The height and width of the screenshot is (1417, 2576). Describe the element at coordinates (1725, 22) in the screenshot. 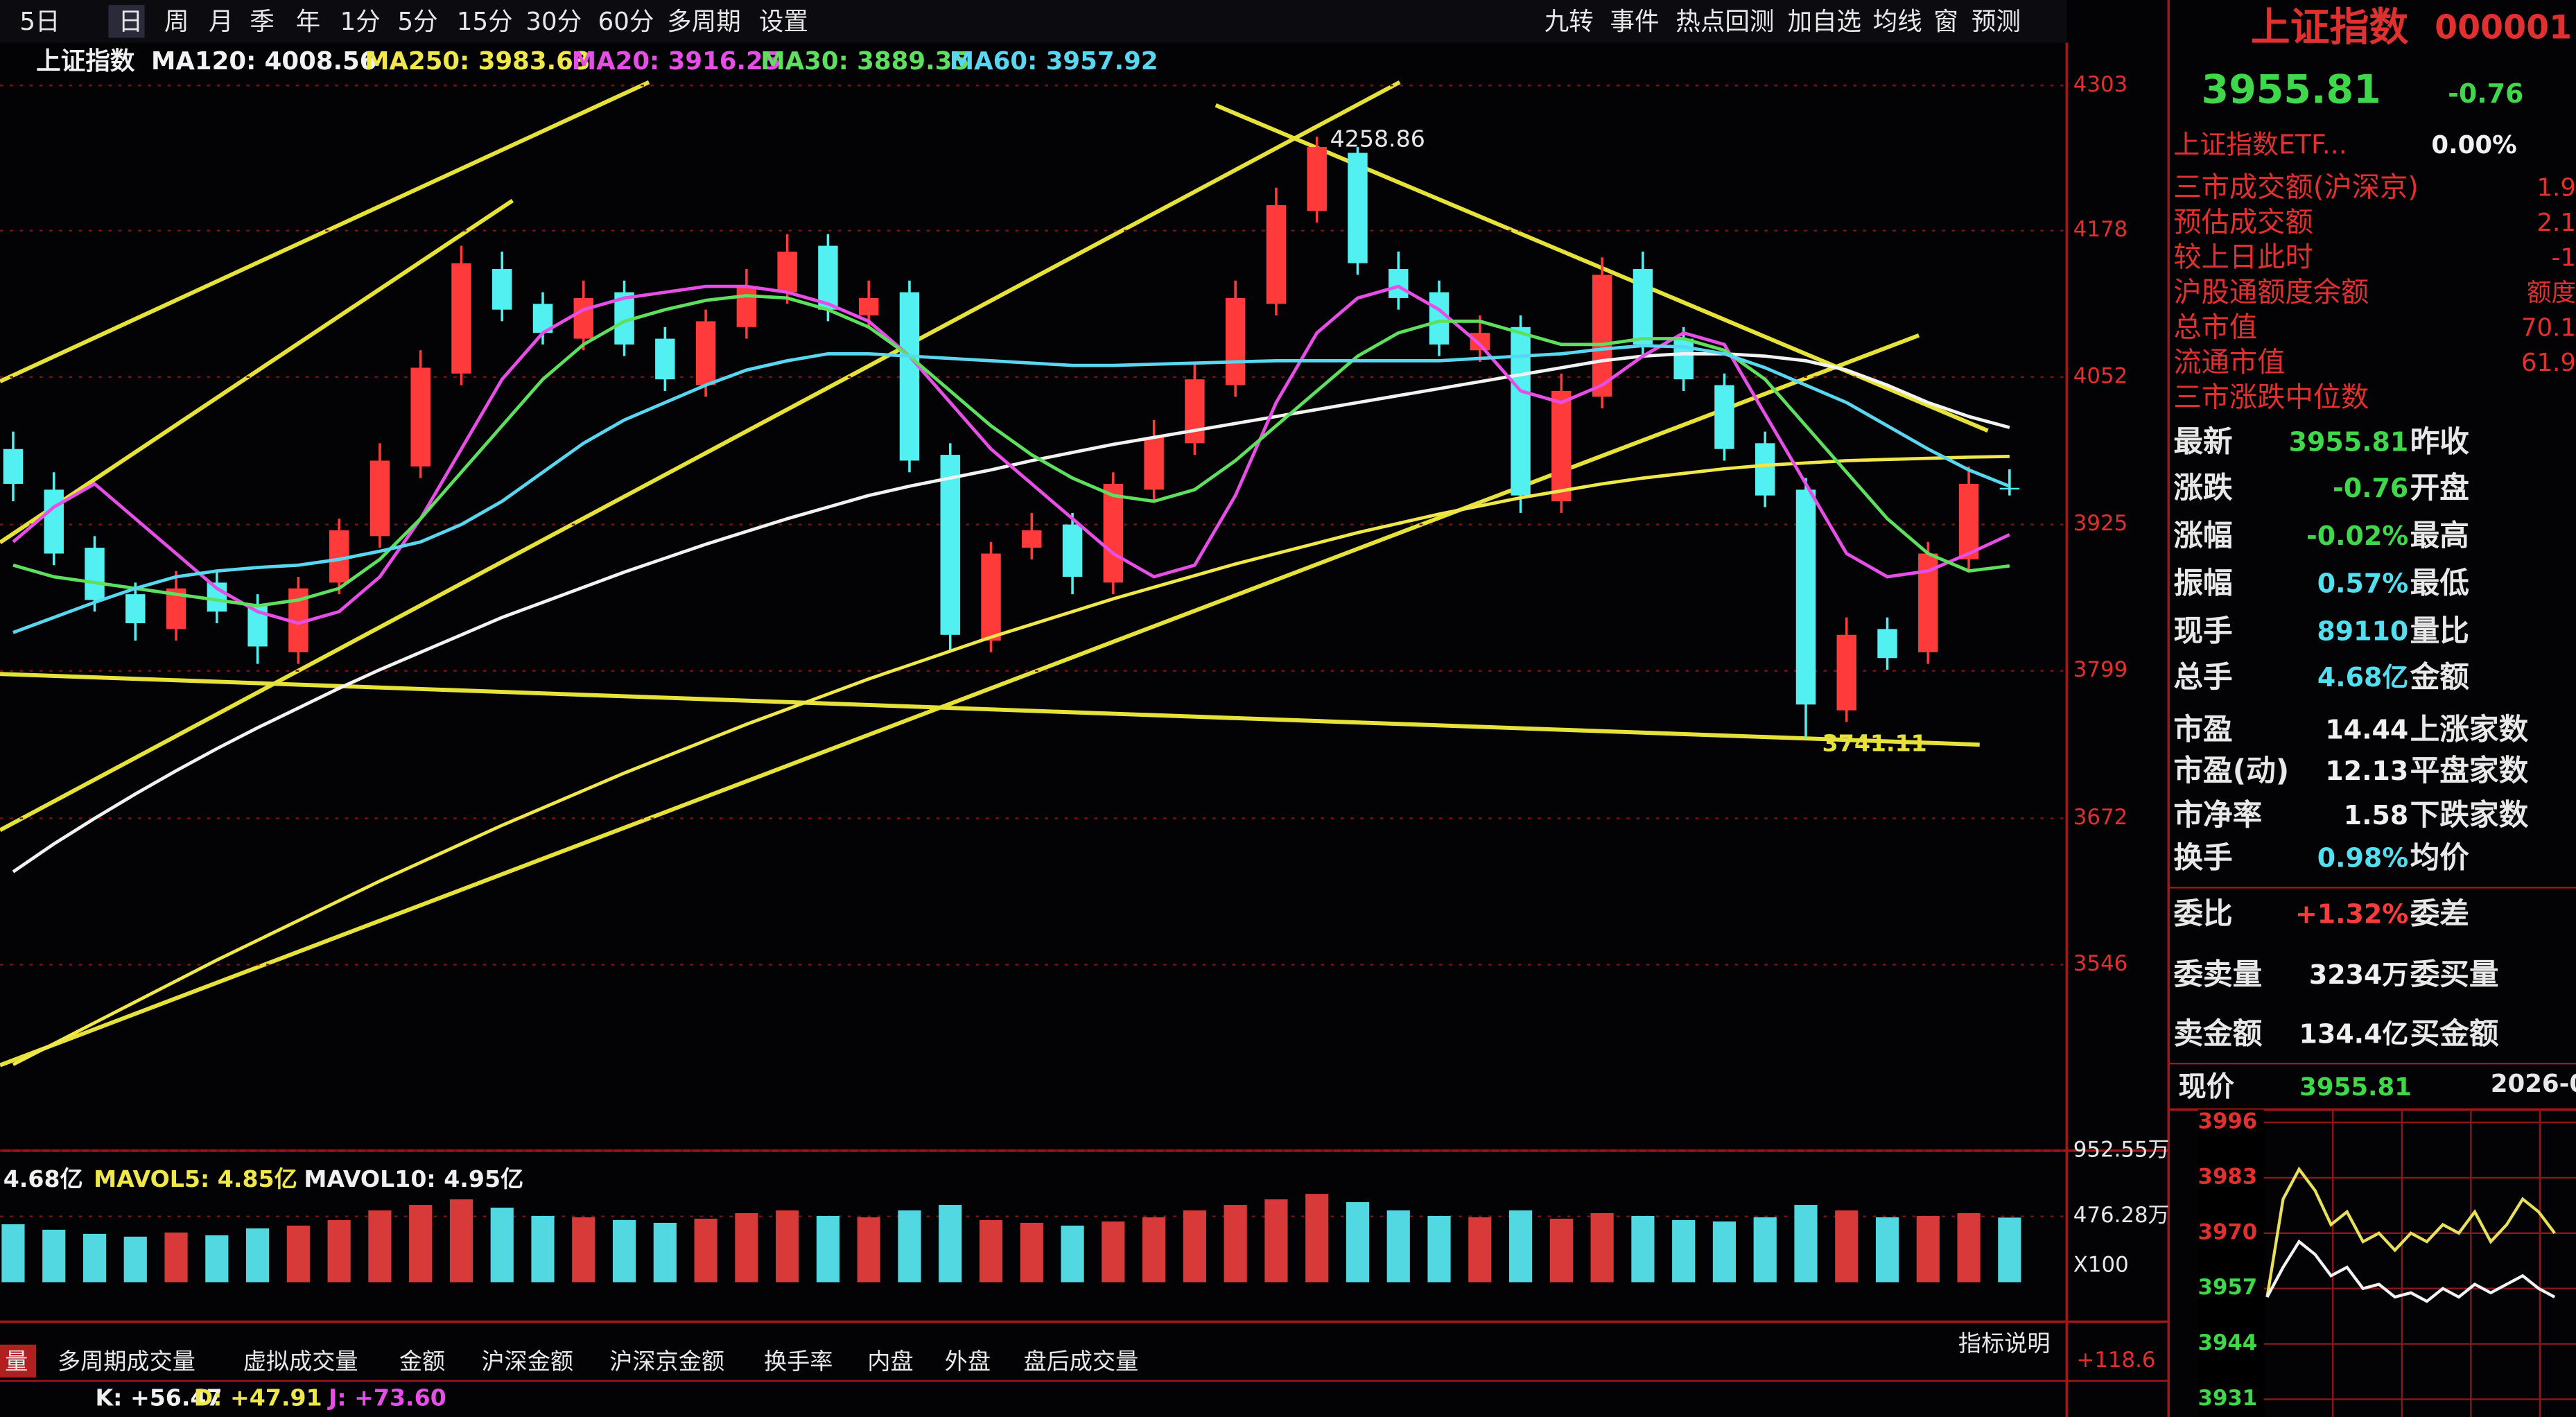

I see `toolbar-button: 热点回测` at that location.